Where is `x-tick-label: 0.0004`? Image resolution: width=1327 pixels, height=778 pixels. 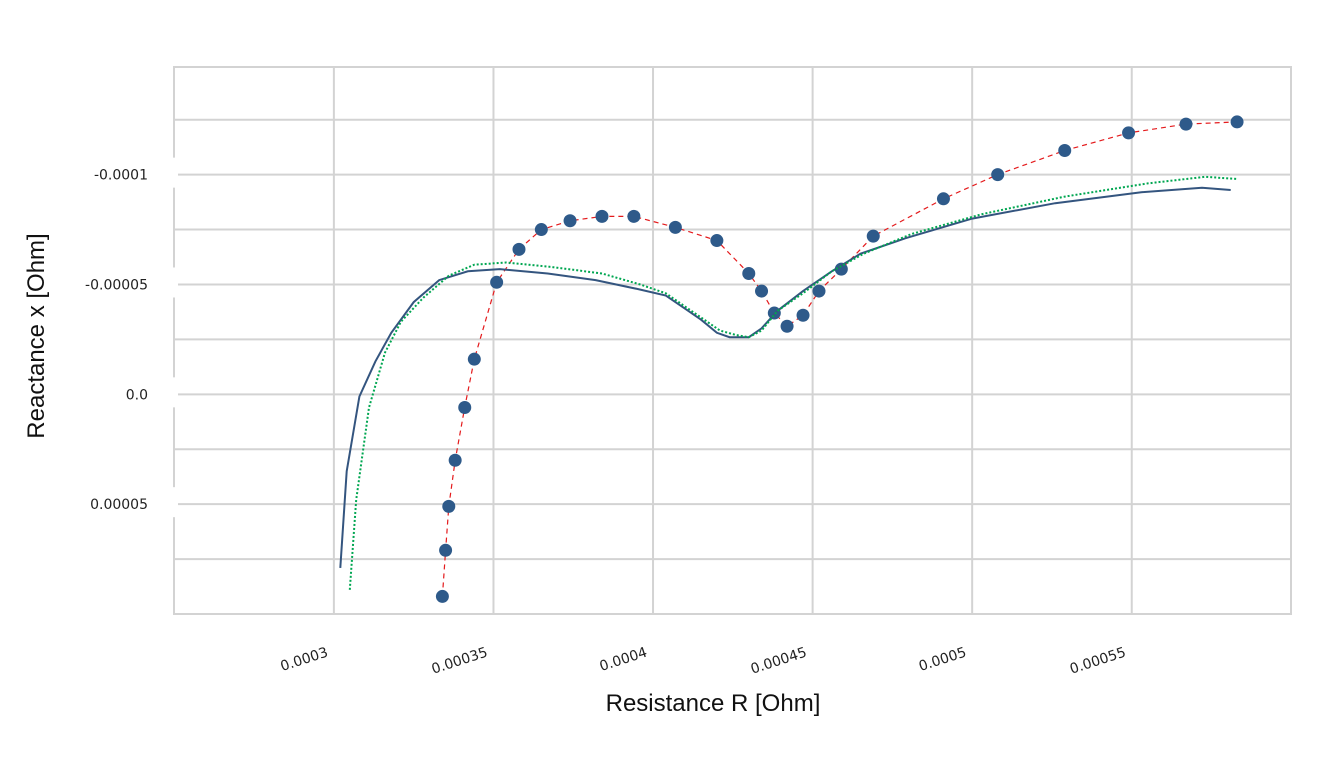 x-tick-label: 0.0004 is located at coordinates (624, 660).